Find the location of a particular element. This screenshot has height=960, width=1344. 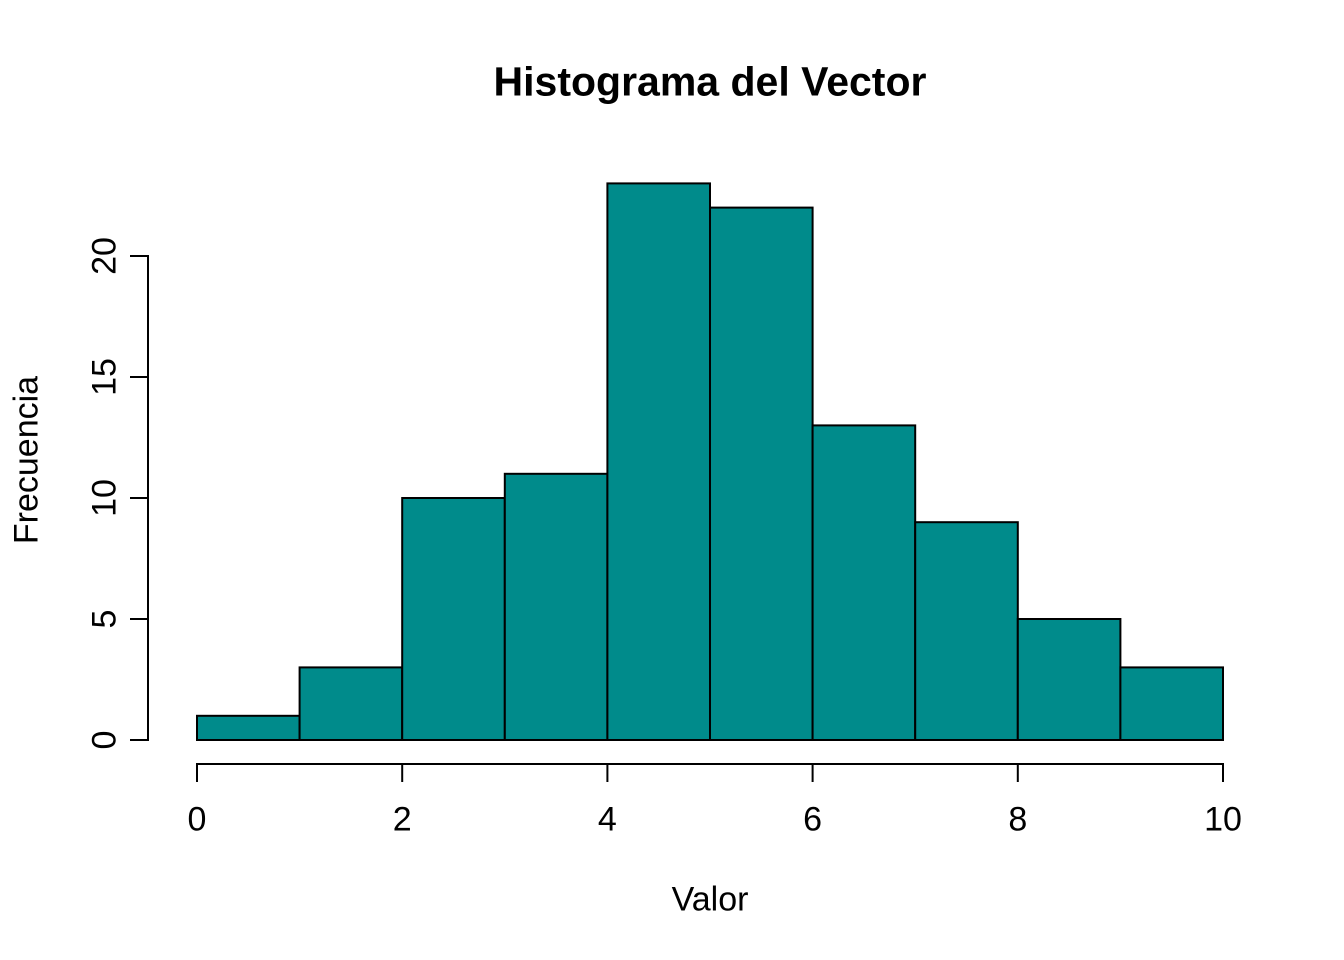

x-tick-label: 2 is located at coordinates (402, 819).